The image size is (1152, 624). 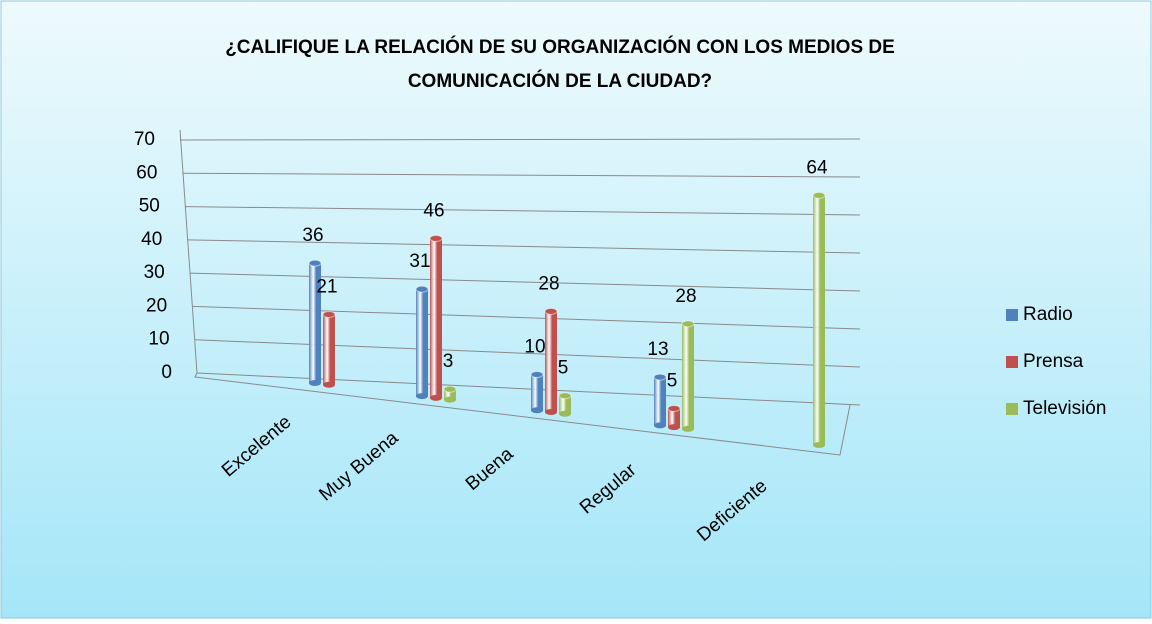 What do you see at coordinates (149, 206) in the screenshot?
I see `y-tick-label: 50` at bounding box center [149, 206].